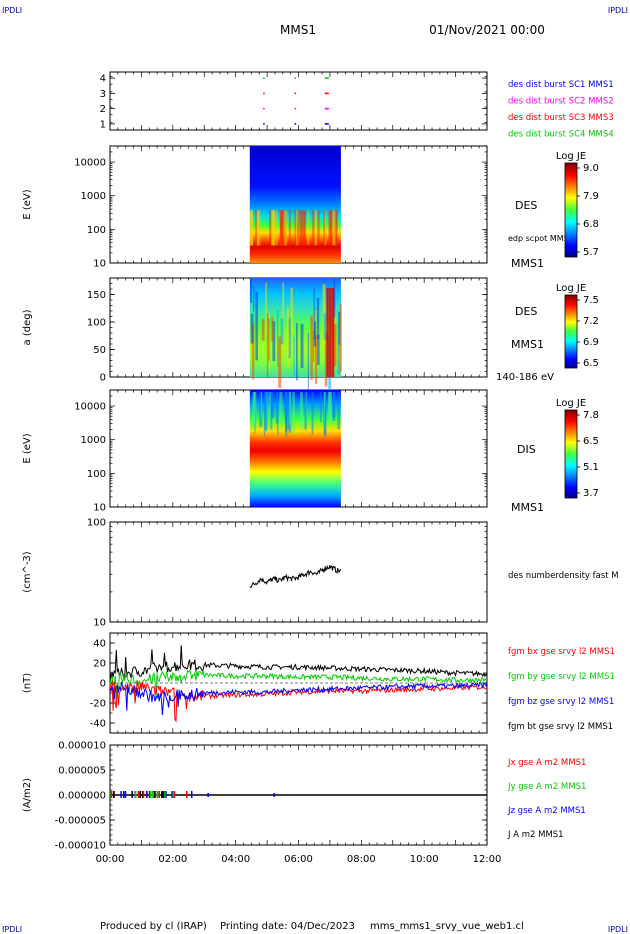  I want to click on y-tick-label: 20, so click(99, 664).